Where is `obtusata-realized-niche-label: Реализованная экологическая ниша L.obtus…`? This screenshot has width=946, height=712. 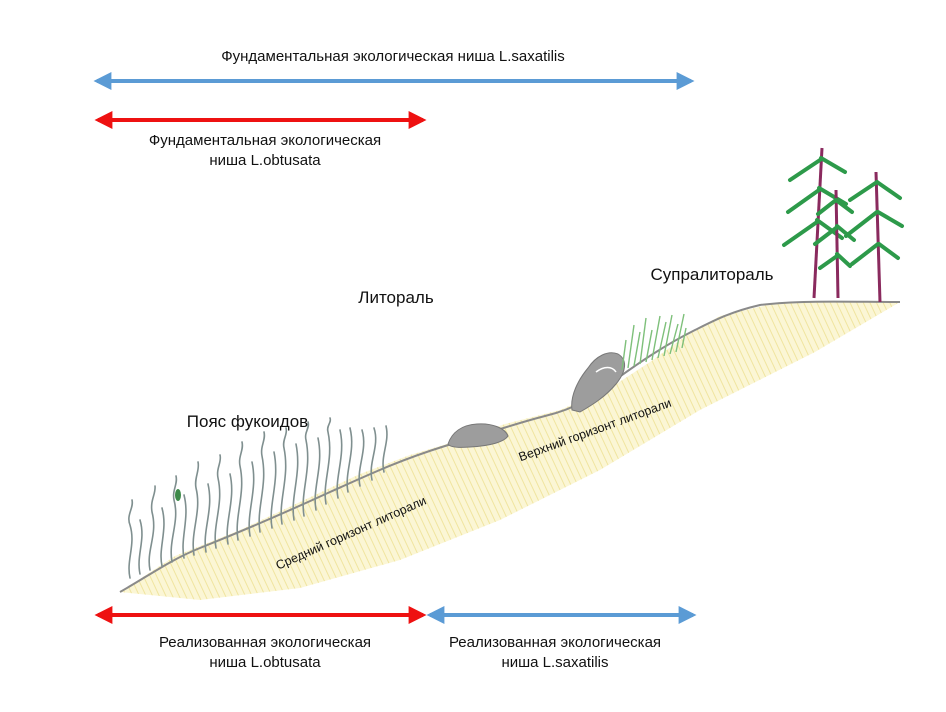 obtusata-realized-niche-label: Реализованная экологическая ниша L.obtus… is located at coordinates (265, 652).